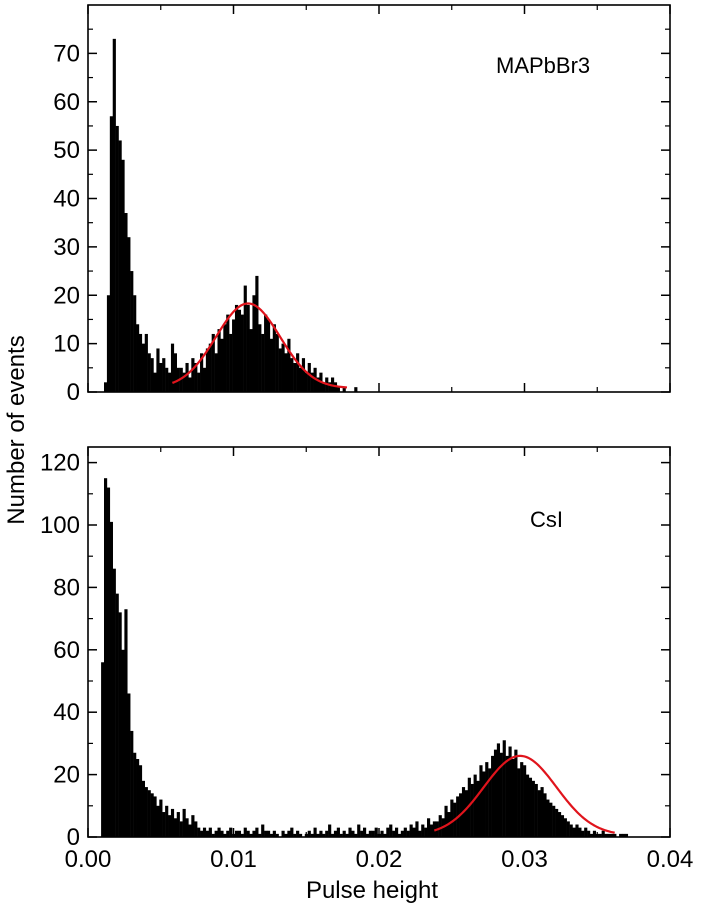  Describe the element at coordinates (231, 215) in the screenshot. I see `panel-top-bars` at that location.